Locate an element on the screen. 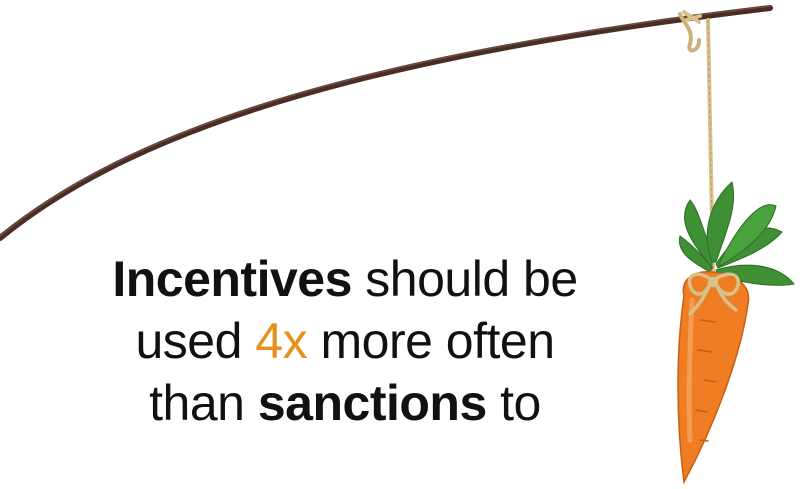 Image resolution: width=805 pixels, height=489 pixels. caption-text-segment: than is located at coordinates (203, 403).